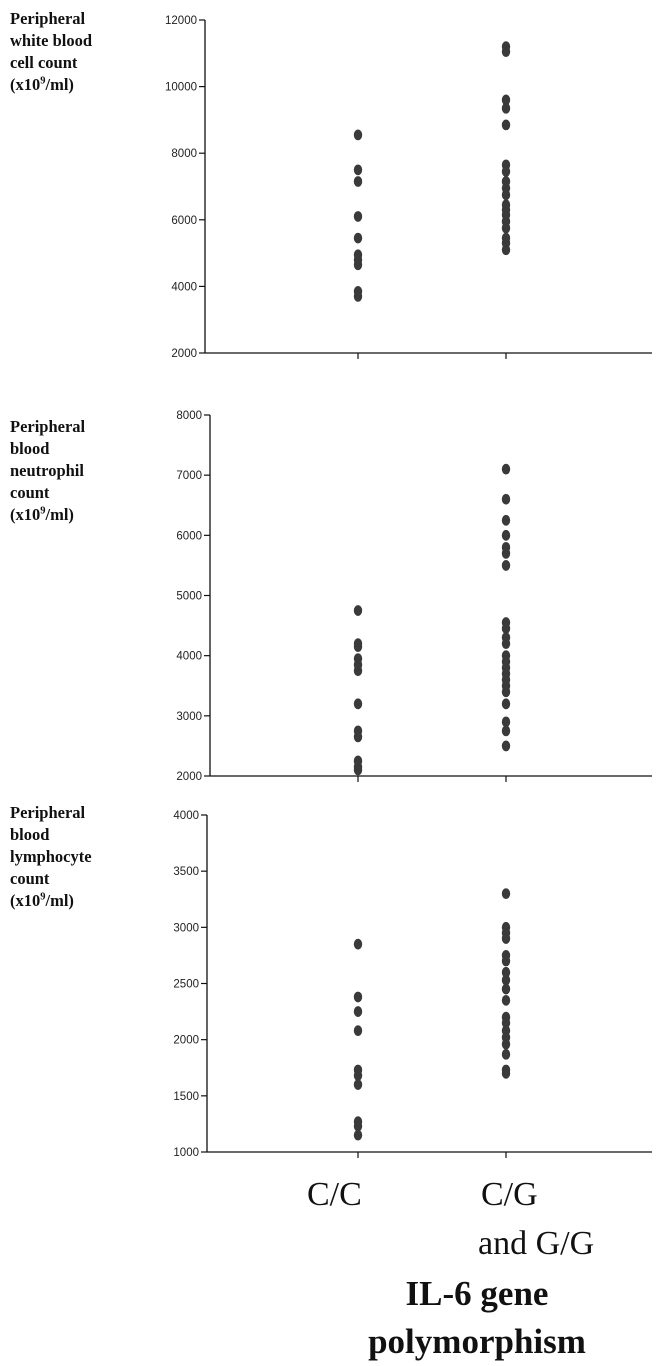  Describe the element at coordinates (48, 812) in the screenshot. I see `panel-3-ylabel-line-1: Peripheral` at that location.